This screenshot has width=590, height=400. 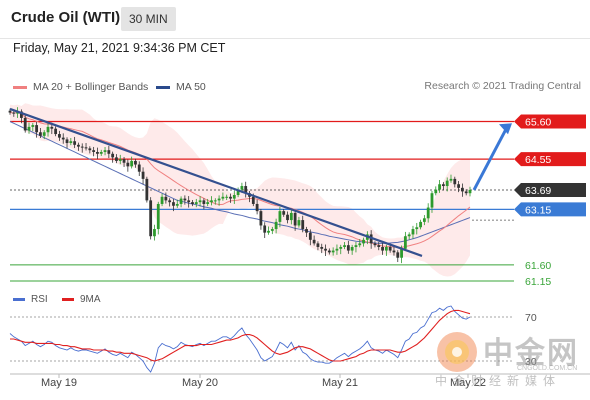 I want to click on x-tick-label: May 19, so click(x=59, y=383).